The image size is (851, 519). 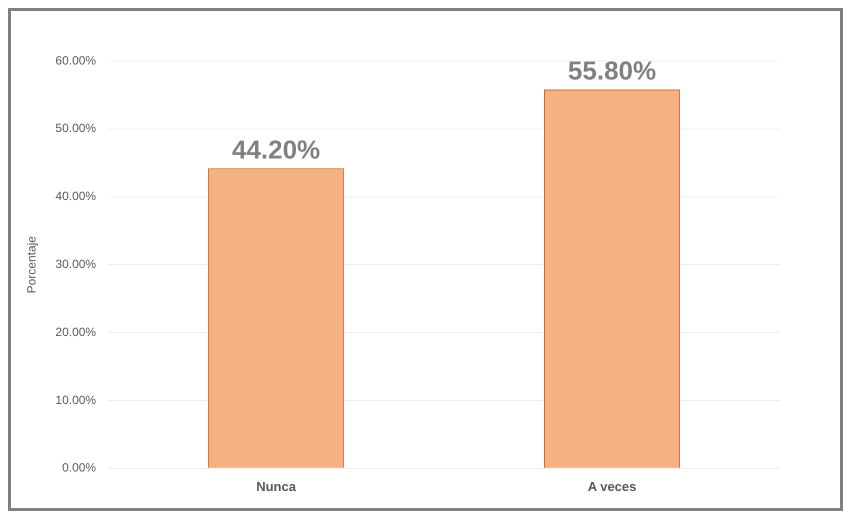 I want to click on y-axis-title: Porcentaje, so click(x=31, y=265).